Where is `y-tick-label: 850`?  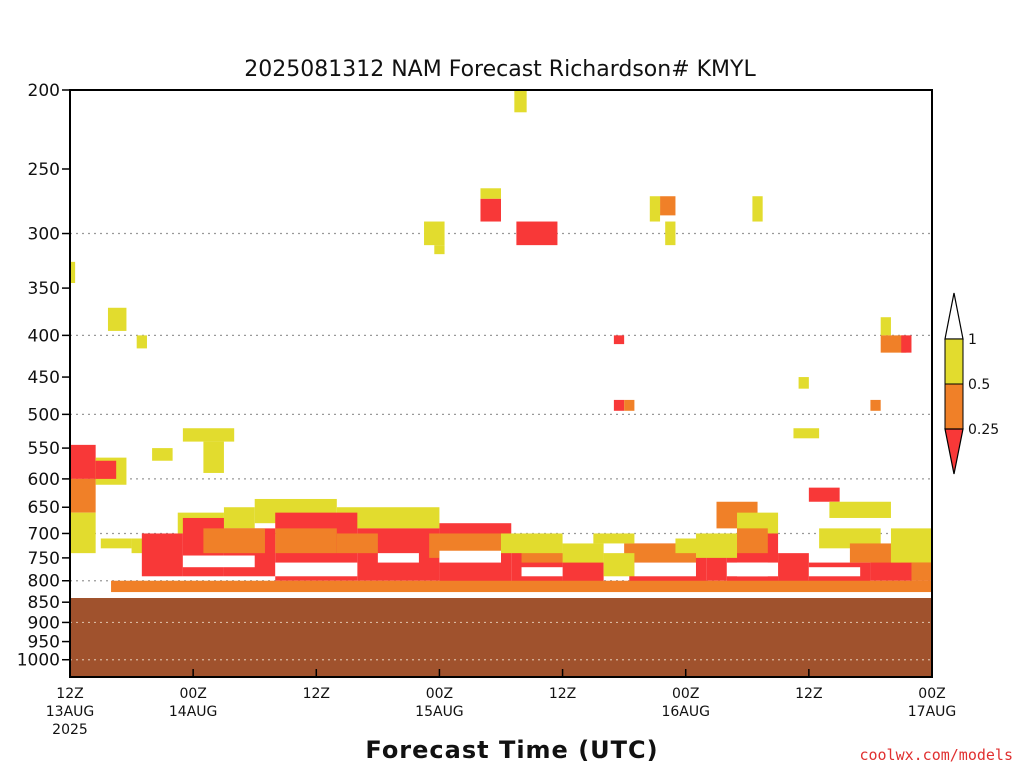
y-tick-label: 850 is located at coordinates (44, 603).